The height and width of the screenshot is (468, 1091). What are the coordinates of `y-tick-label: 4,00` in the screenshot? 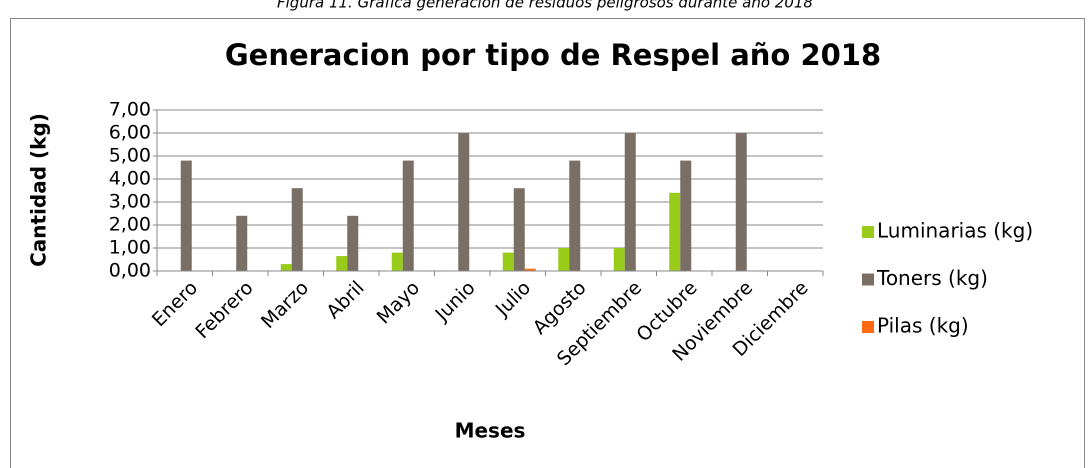 It's located at (130, 179).